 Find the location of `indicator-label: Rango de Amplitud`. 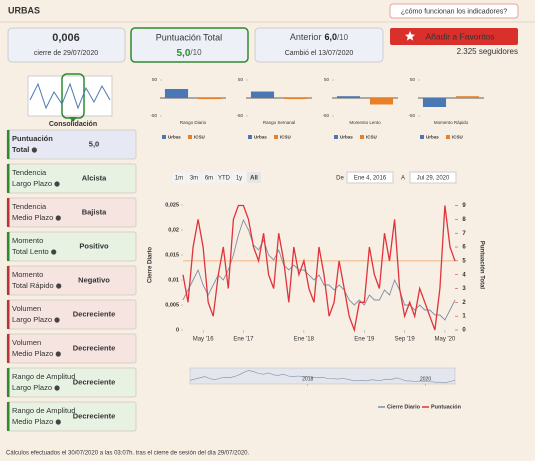

indicator-label: Rango de Amplitud is located at coordinates (43, 376).